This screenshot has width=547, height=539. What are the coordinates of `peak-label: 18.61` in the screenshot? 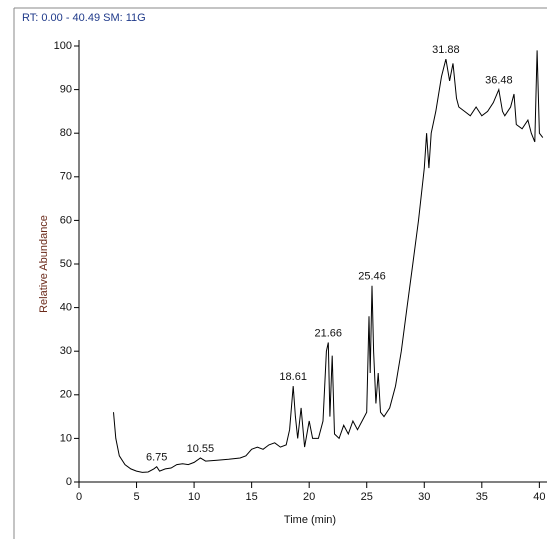 It's located at (293, 377).